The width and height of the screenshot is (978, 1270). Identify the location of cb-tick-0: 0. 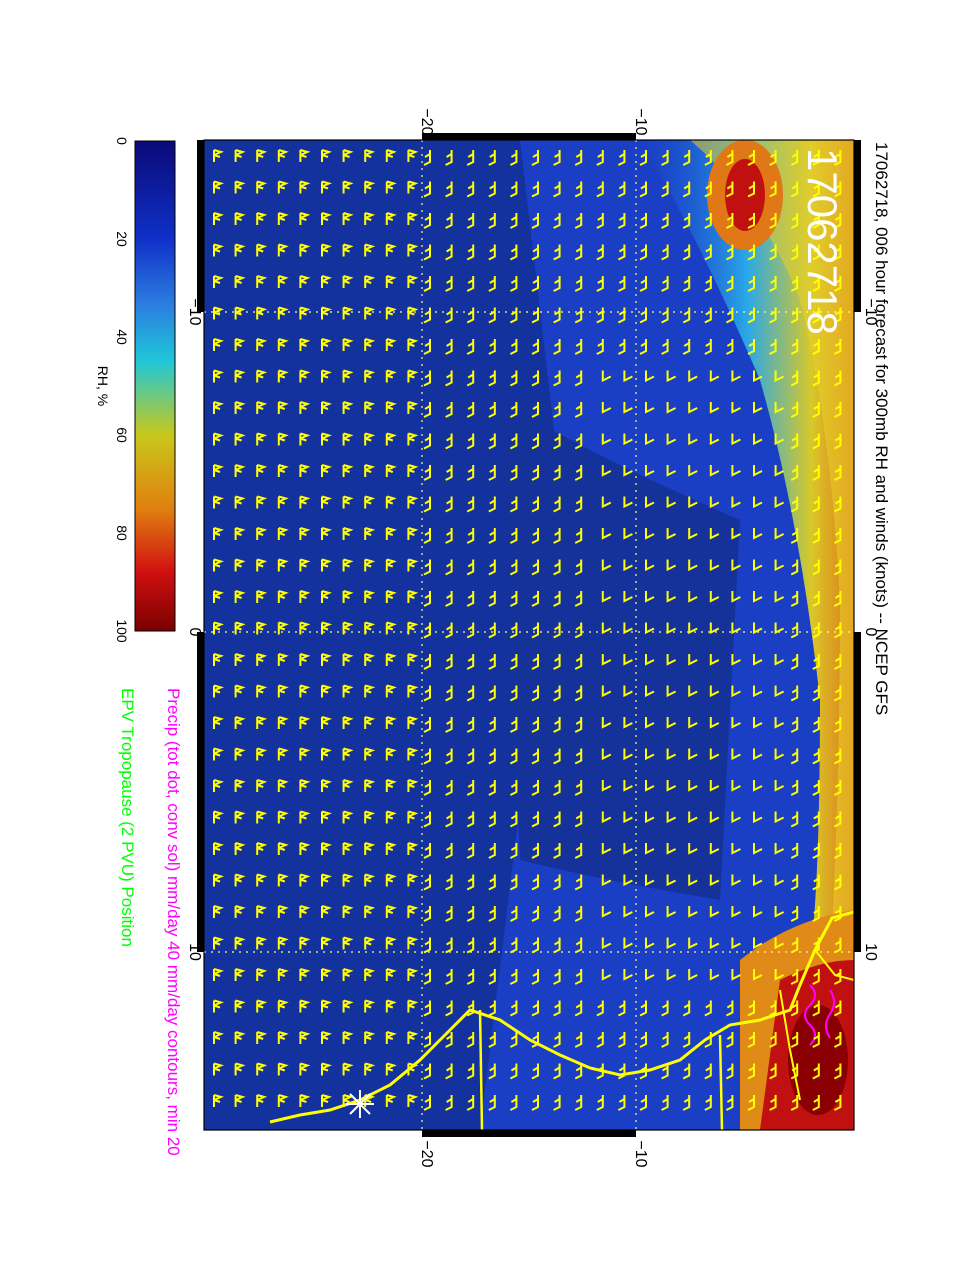
(122, 141).